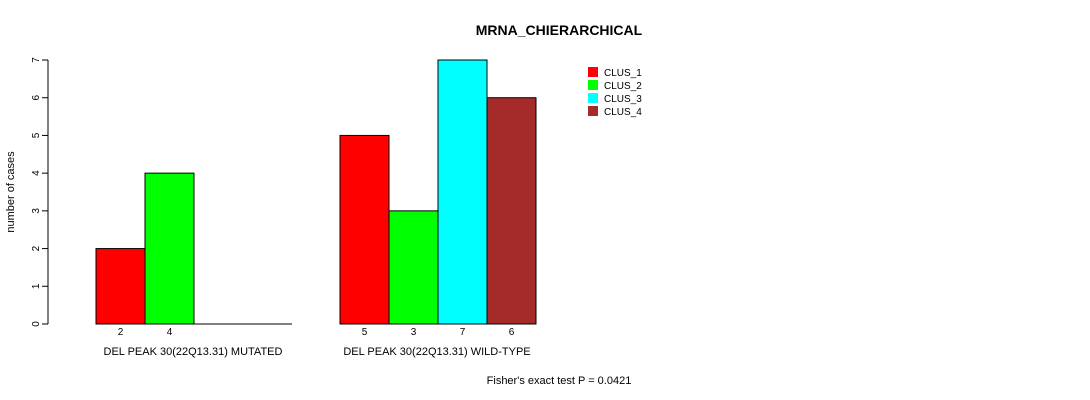 Image resolution: width=1090 pixels, height=400 pixels. What do you see at coordinates (36, 97) in the screenshot?
I see `y-tick-label: 6` at bounding box center [36, 97].